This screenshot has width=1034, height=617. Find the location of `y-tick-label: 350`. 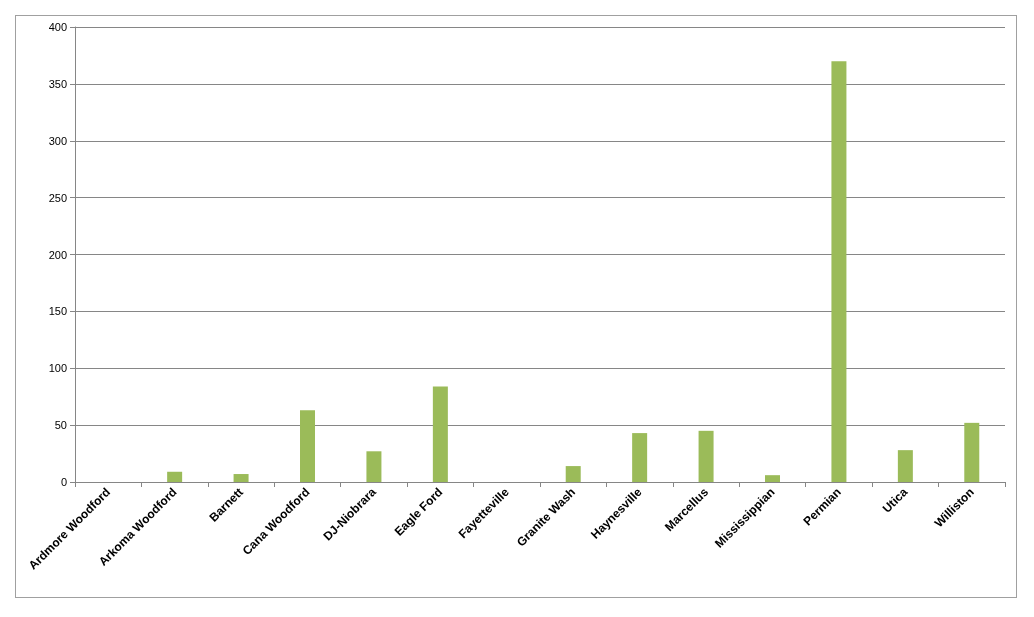

y-tick-label: 350 is located at coordinates (57, 83).